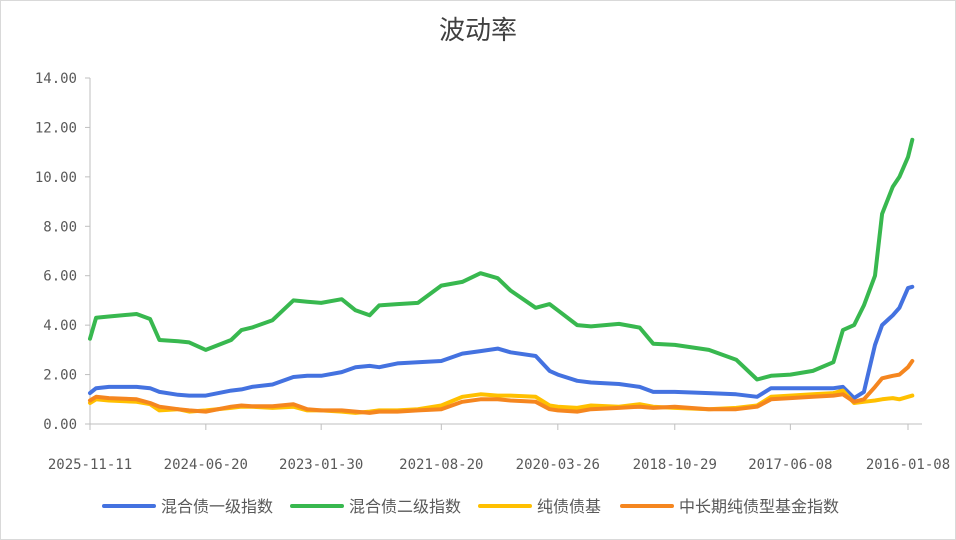 This screenshot has width=956, height=540. I want to click on x-tick-label: 2017-06-08, so click(790, 465).